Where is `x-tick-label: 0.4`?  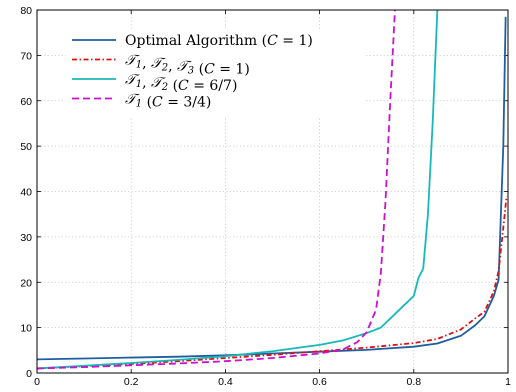
x-tick-label: 0.4 is located at coordinates (225, 382).